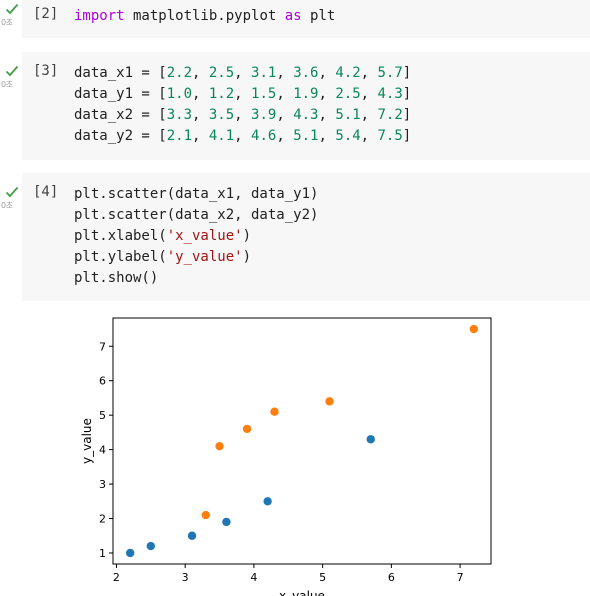  Describe the element at coordinates (348, 94) in the screenshot. I see `code-token: 2.5` at that location.